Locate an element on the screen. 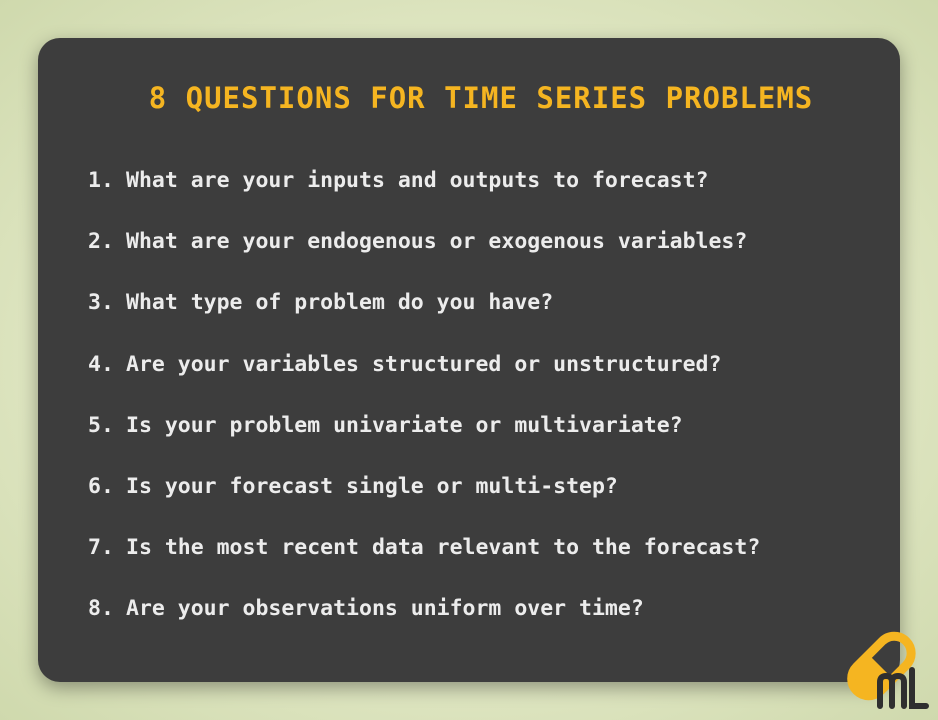  question-number: 4. is located at coordinates (101, 364).